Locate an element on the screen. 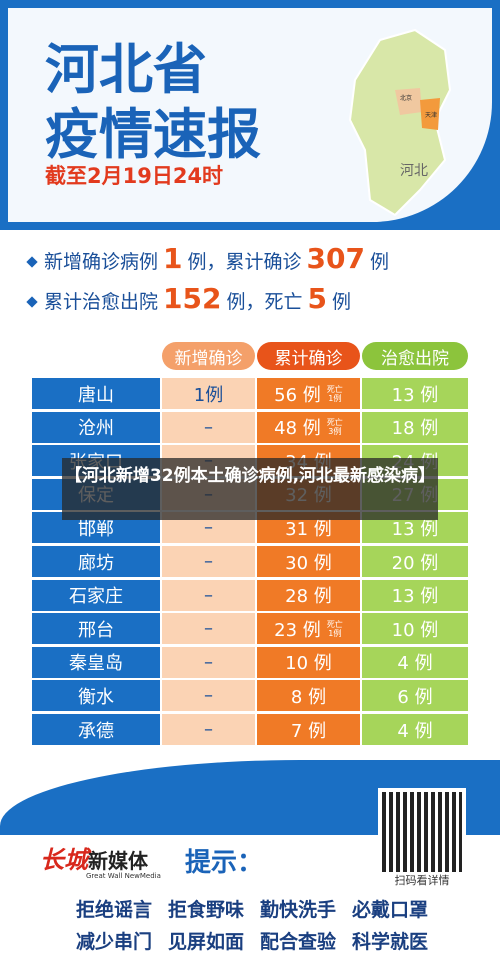 This screenshot has height=980, width=500. total-value: 48 例 is located at coordinates (297, 429).